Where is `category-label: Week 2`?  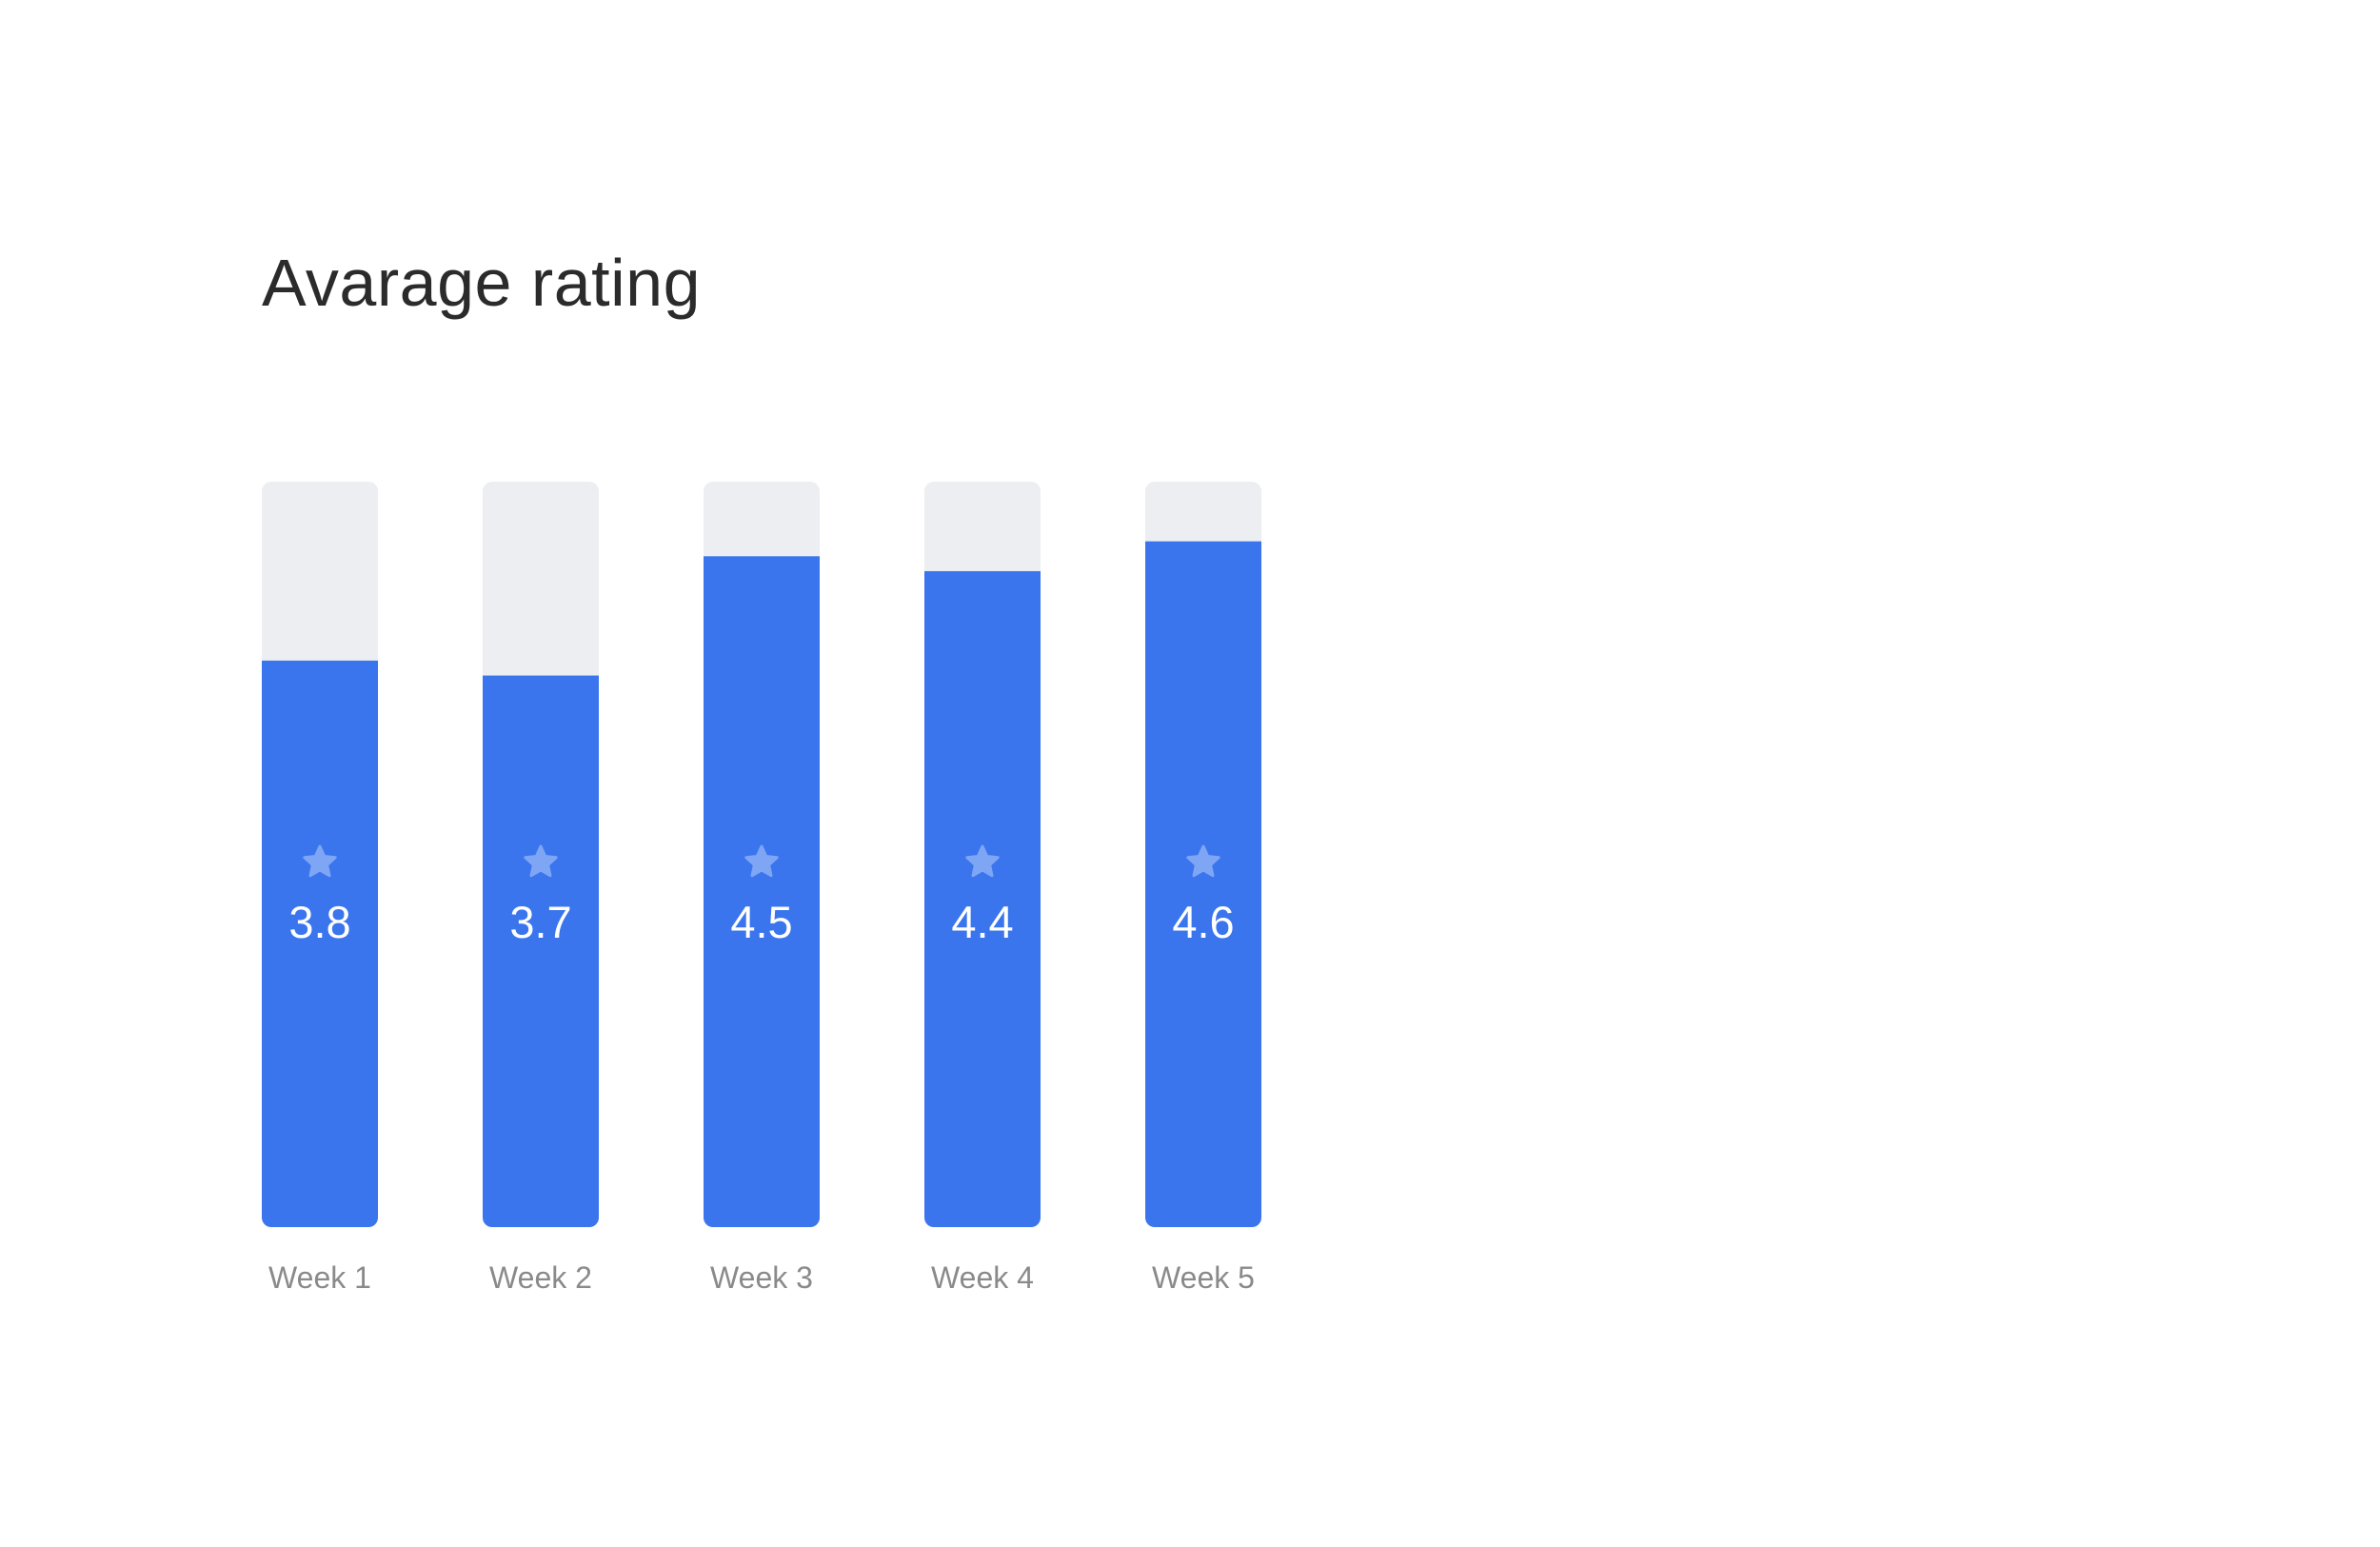 category-label: Week 2 is located at coordinates (540, 1277).